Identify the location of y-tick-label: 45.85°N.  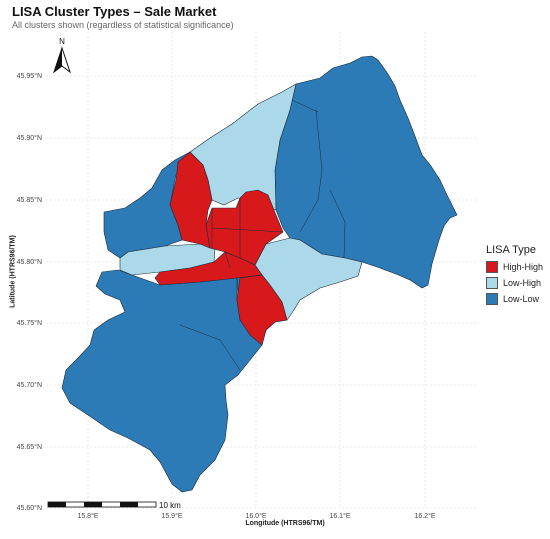
(29, 200).